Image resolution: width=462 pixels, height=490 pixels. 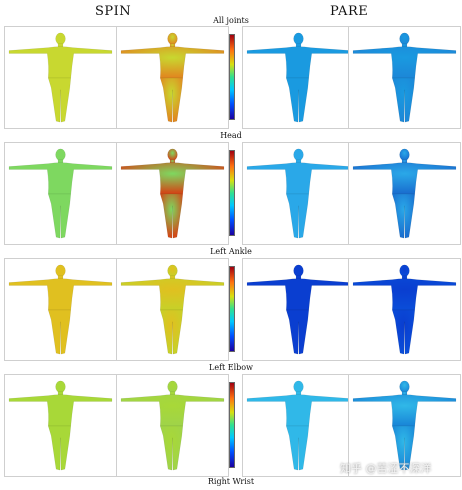 What do you see at coordinates (349, 11) in the screenshot?
I see `pare-header: PARE` at bounding box center [349, 11].